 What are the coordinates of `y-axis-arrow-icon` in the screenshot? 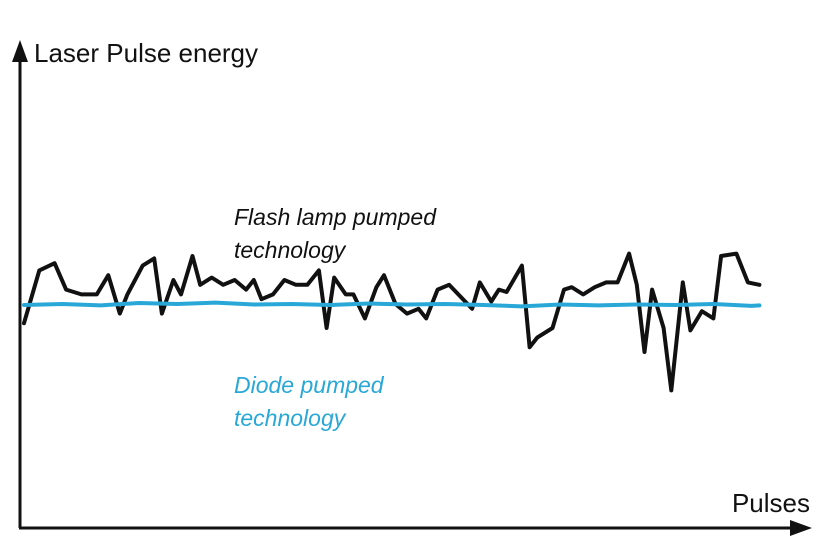 It's located at (20, 51).